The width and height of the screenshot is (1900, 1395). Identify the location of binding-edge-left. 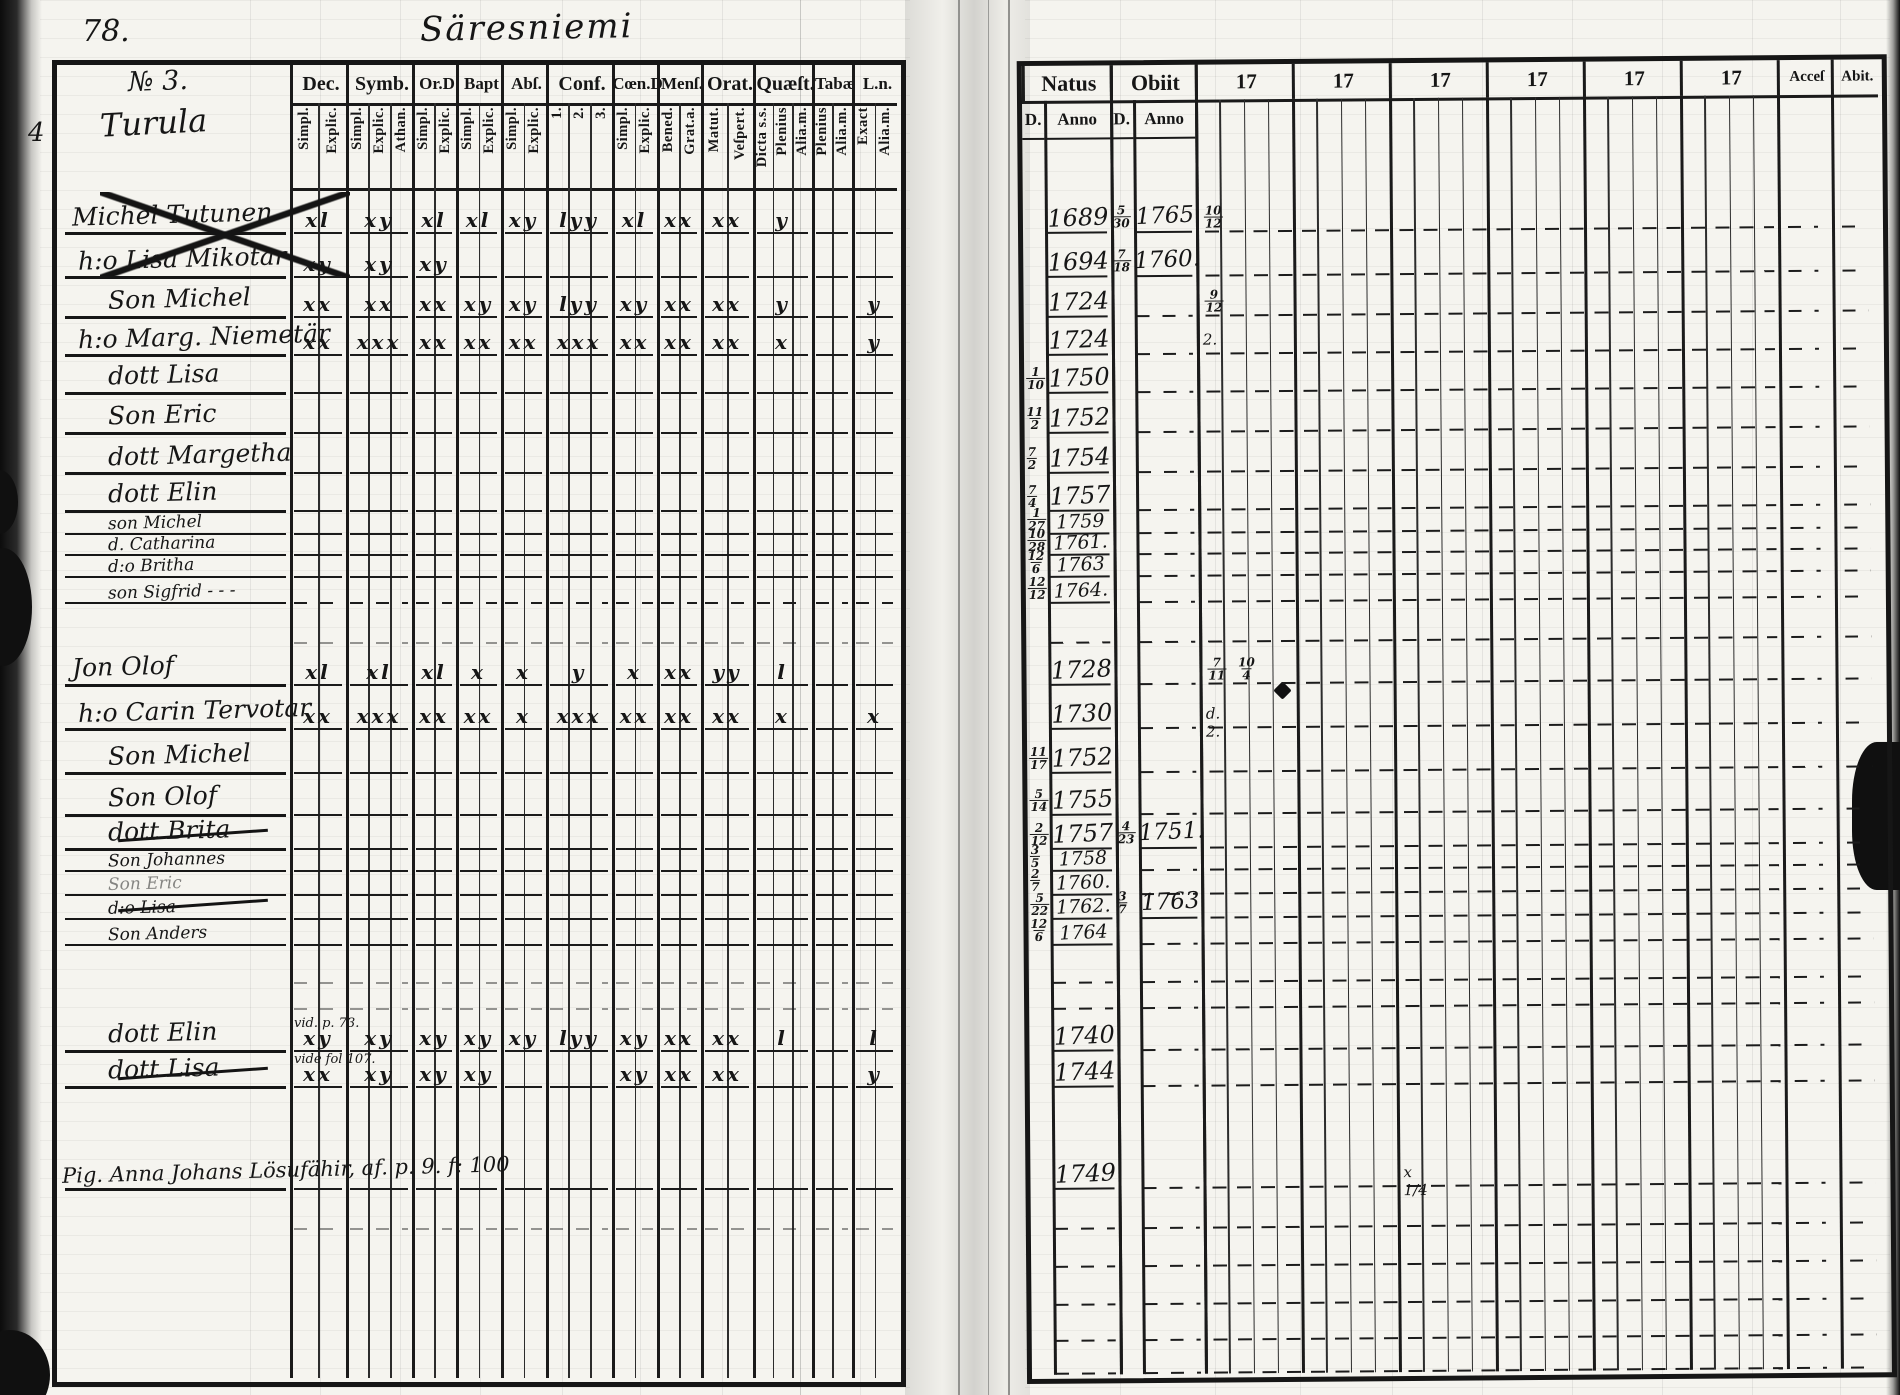
(21, 697).